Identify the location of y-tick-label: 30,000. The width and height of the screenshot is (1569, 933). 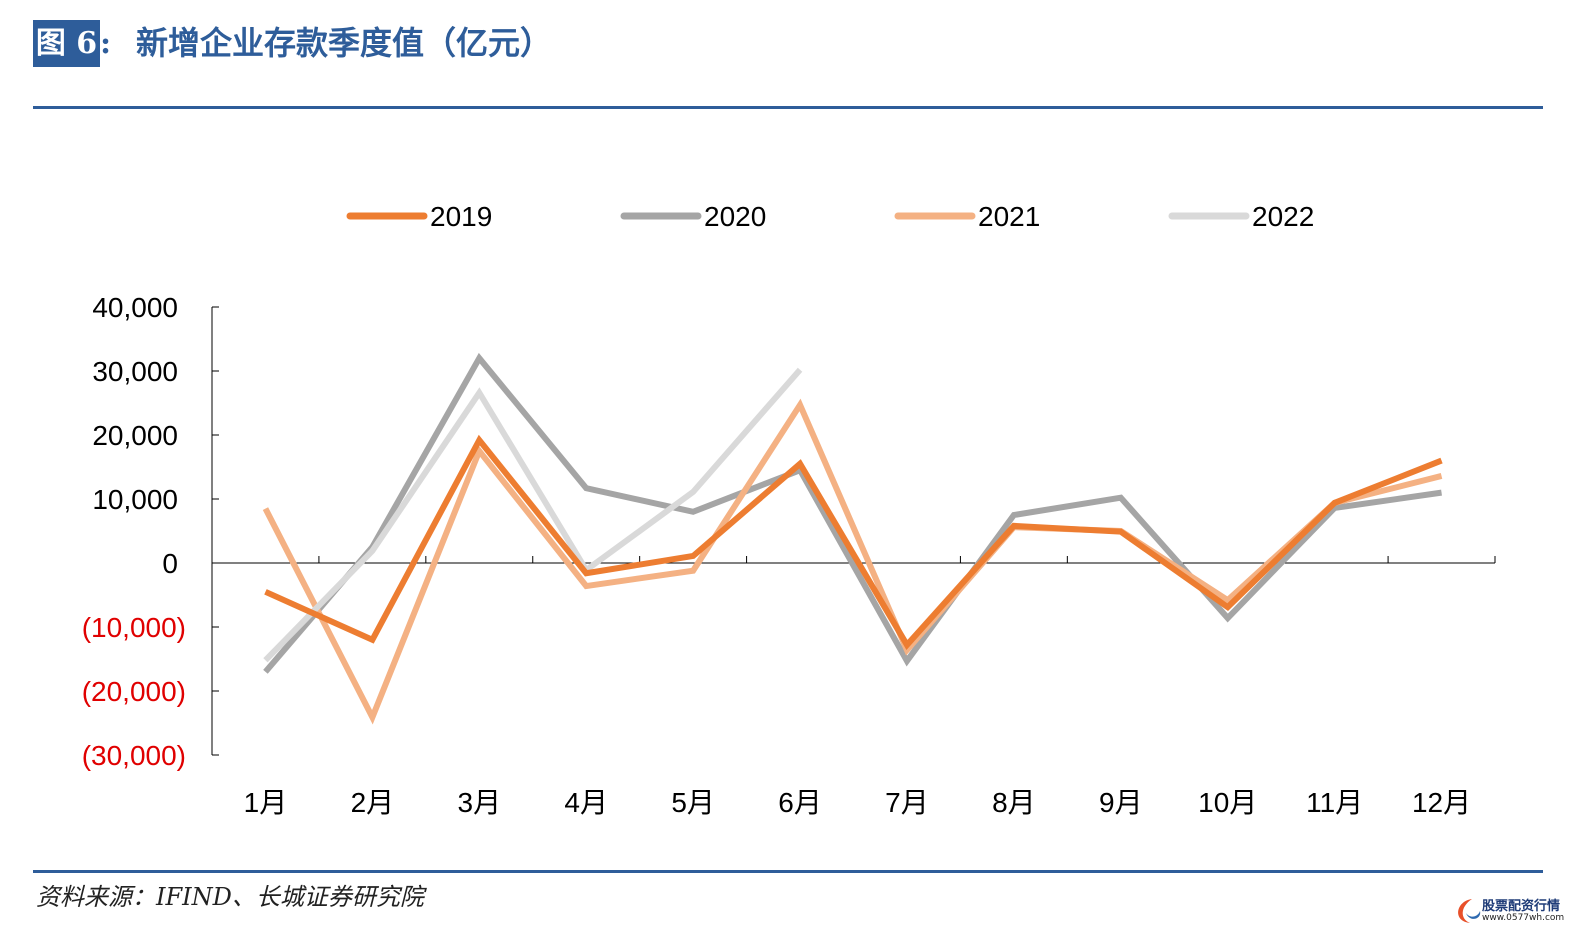
(135, 371).